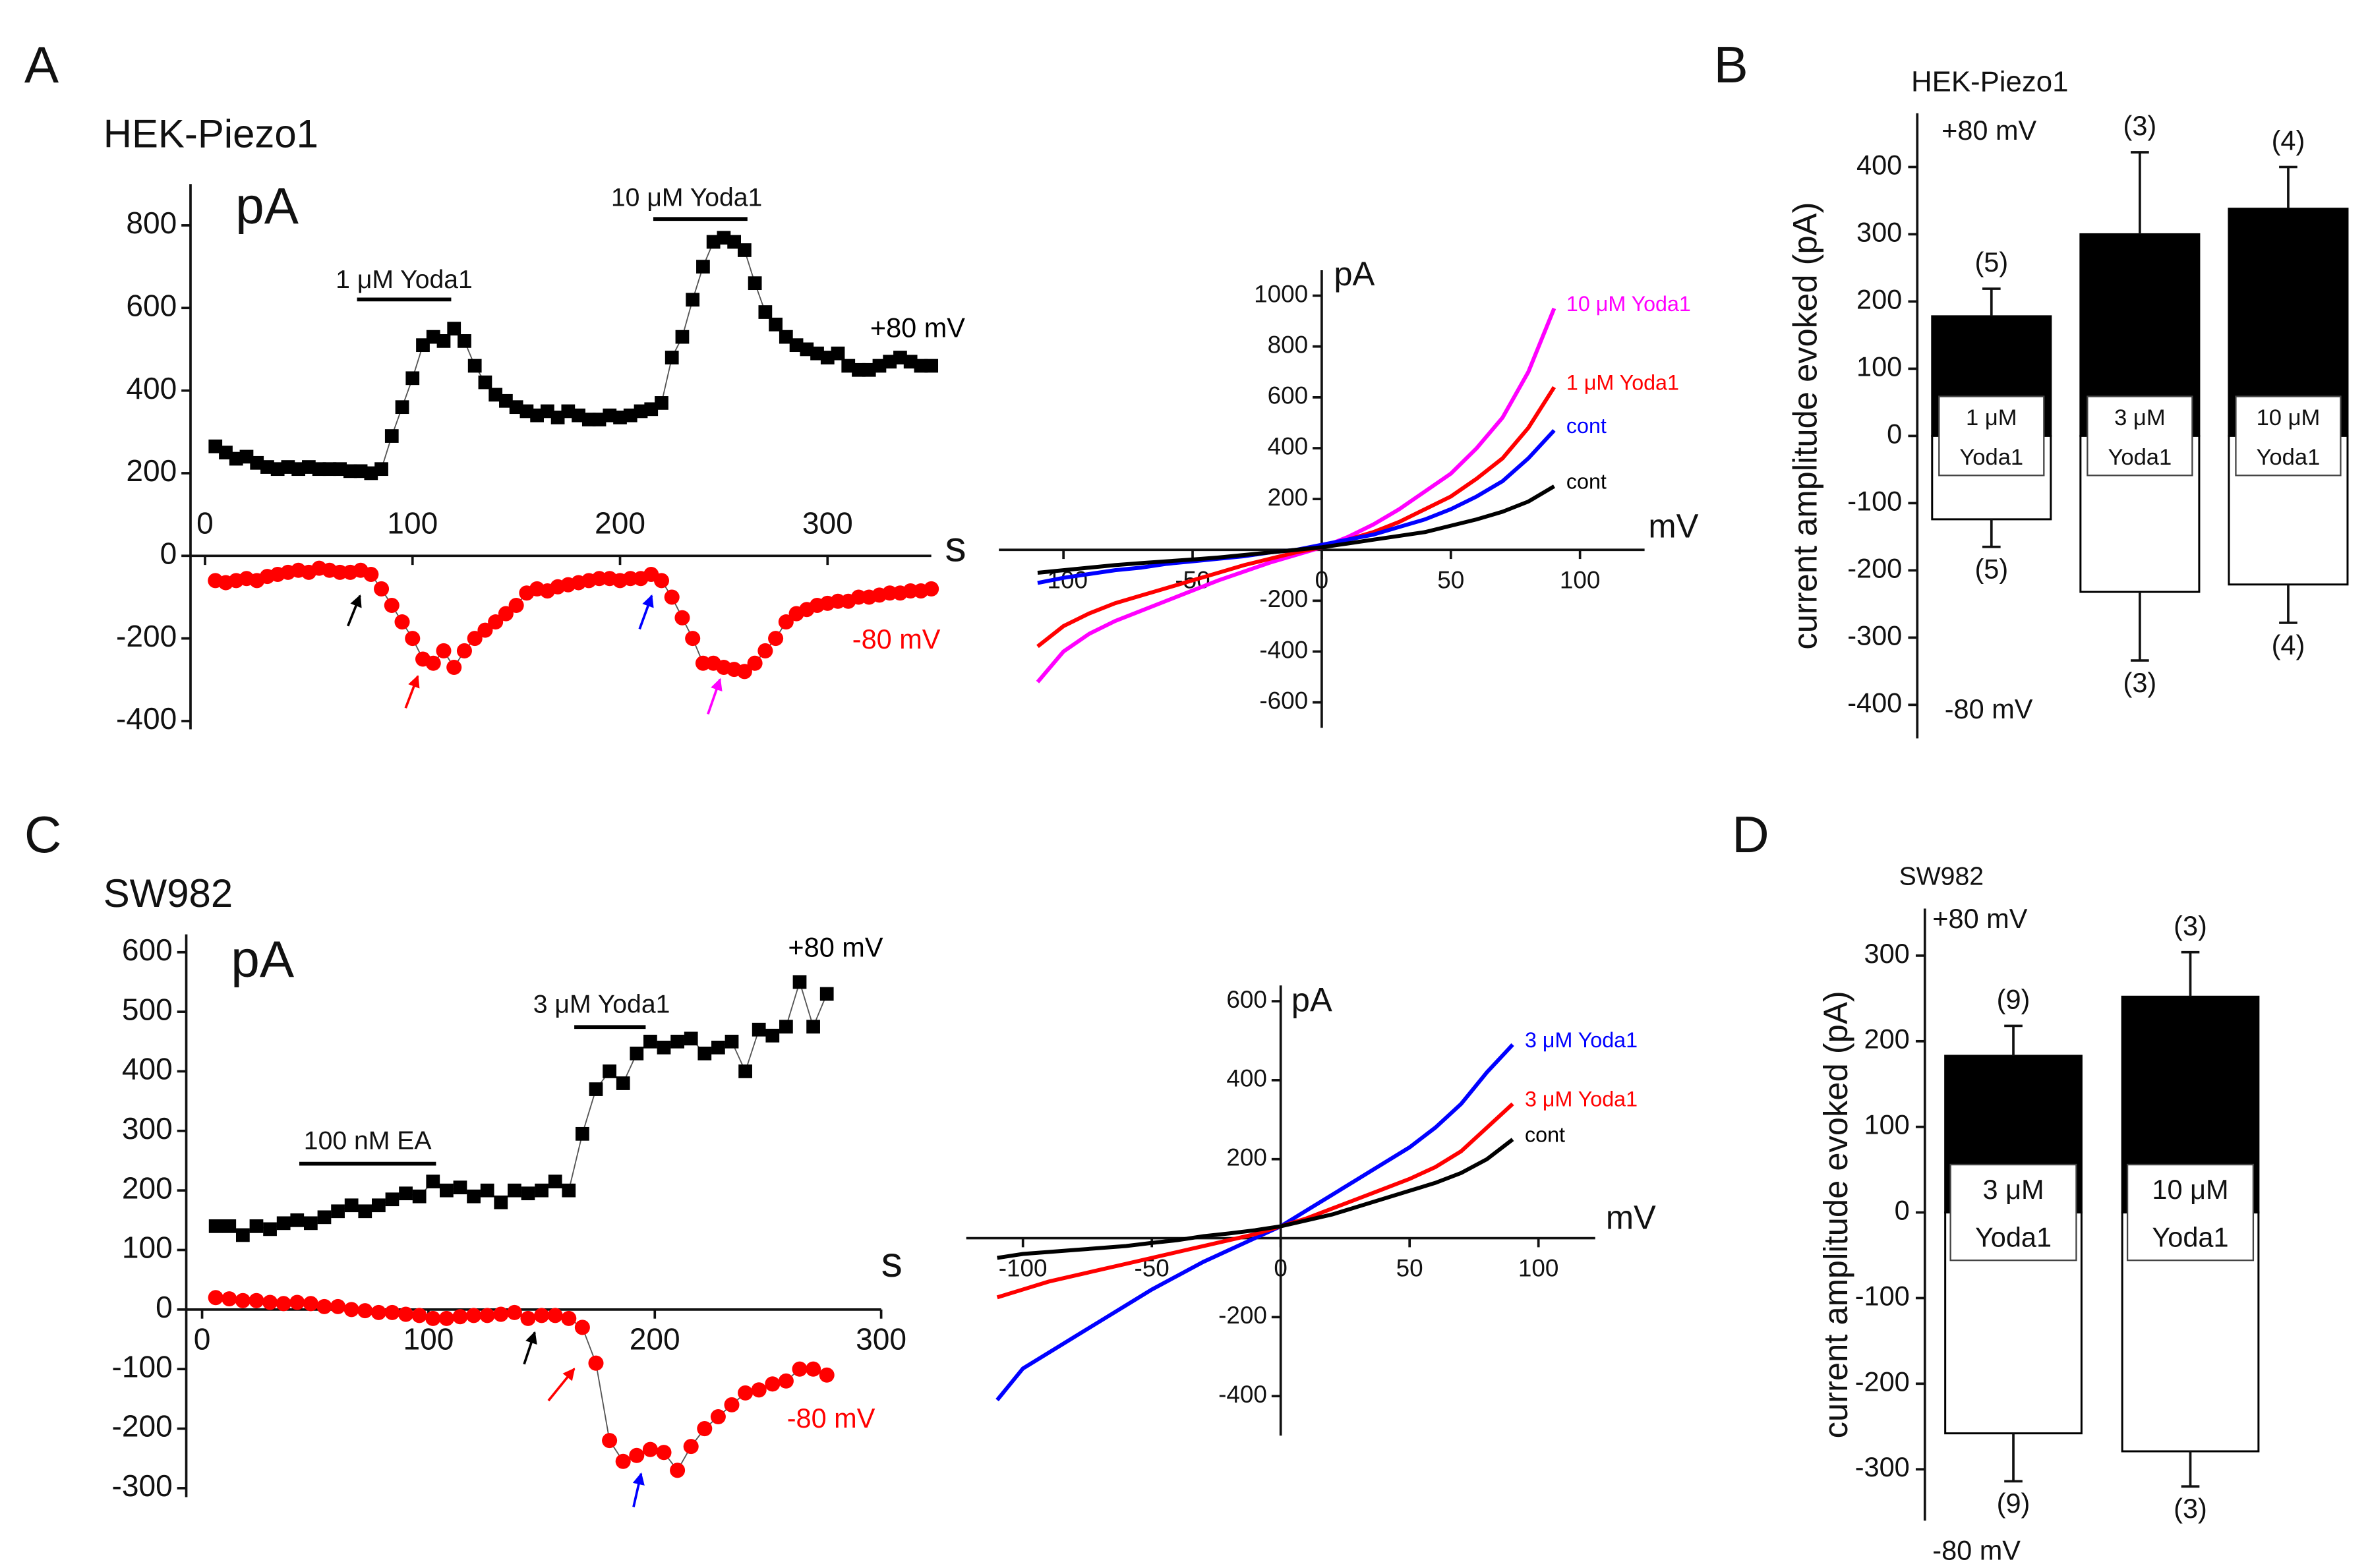 The height and width of the screenshot is (1568, 2370). I want to click on x-axis-label: s, so click(955, 547).